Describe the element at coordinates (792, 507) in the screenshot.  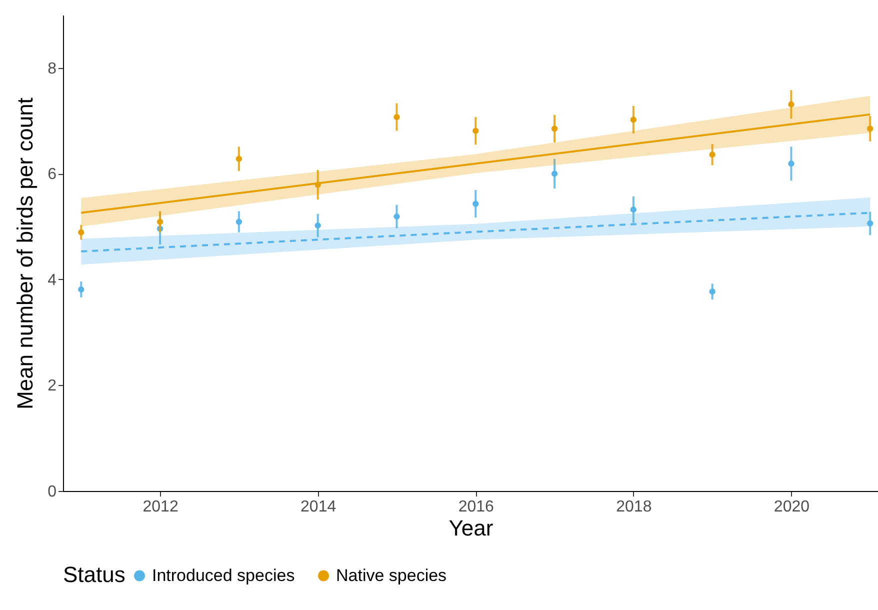
I see `x-tick-label: 2020` at that location.